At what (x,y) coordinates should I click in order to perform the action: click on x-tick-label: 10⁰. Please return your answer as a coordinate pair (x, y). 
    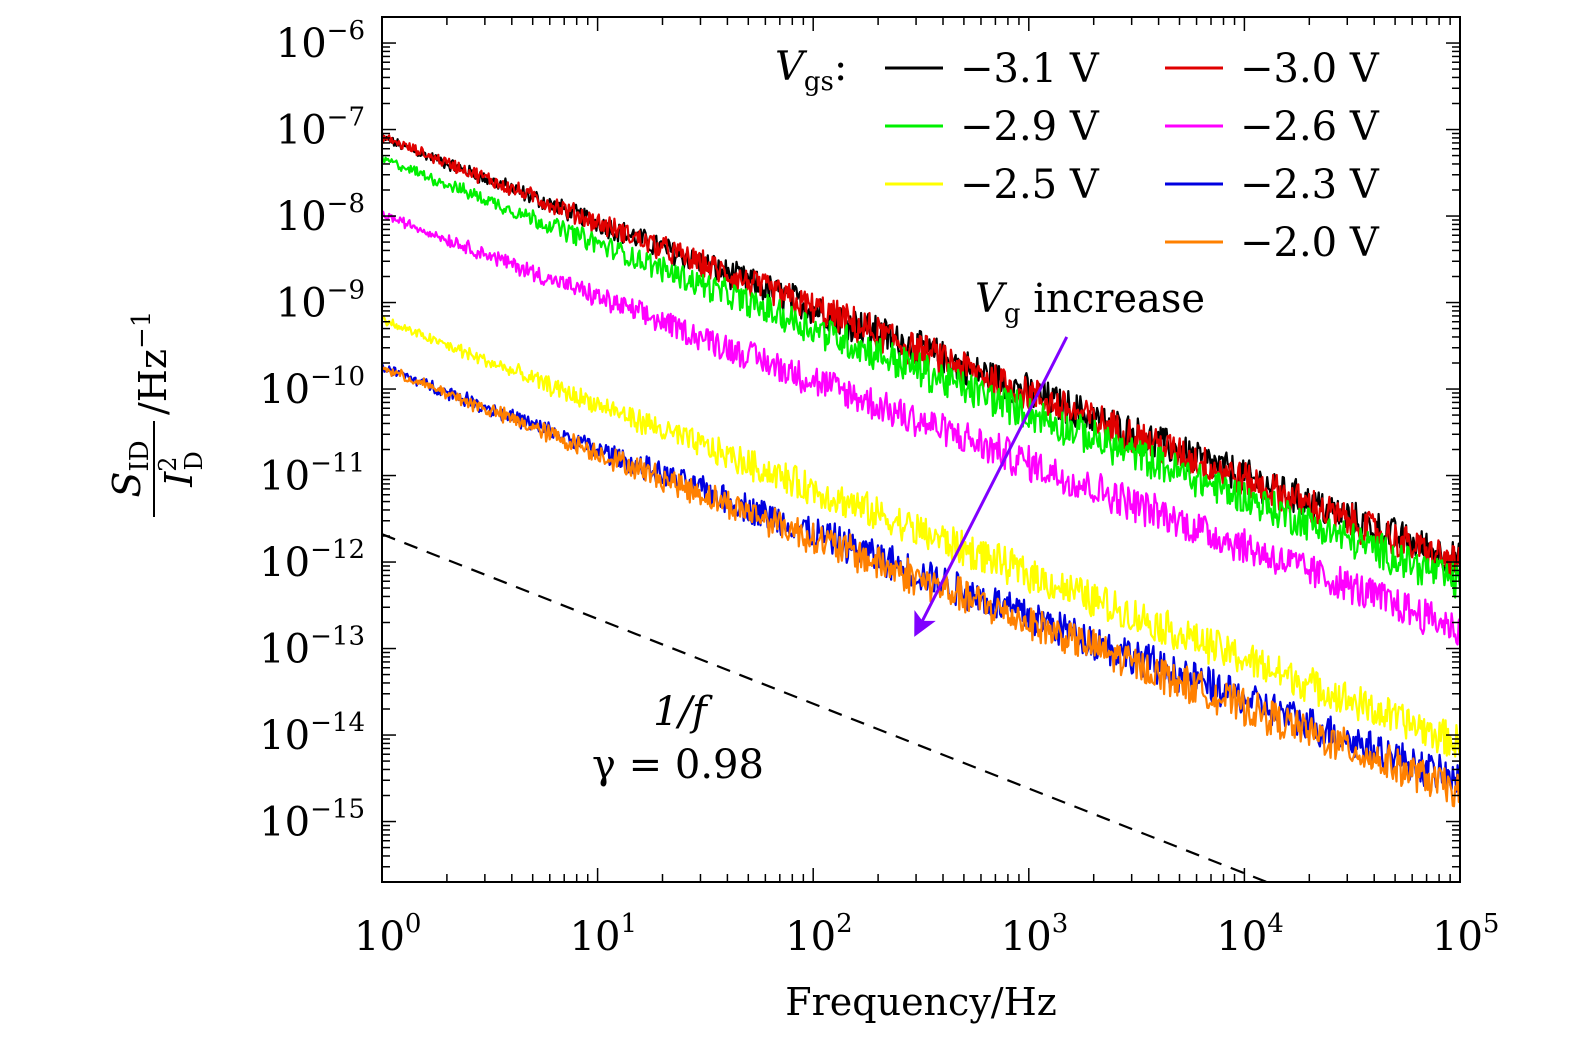
    Looking at the image, I should click on (387, 934).